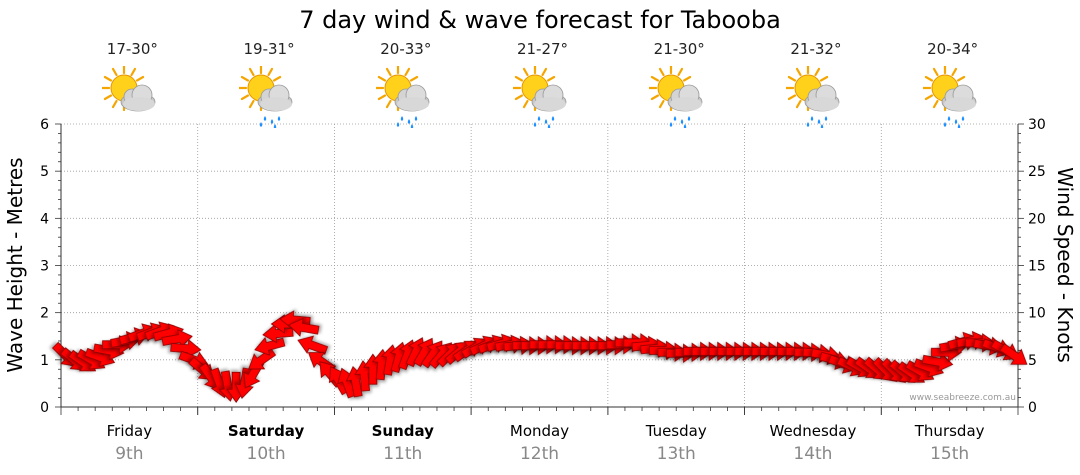 Image resolution: width=1080 pixels, height=475 pixels. What do you see at coordinates (406, 49) in the screenshot?
I see `temp-range-label: 20-33°` at bounding box center [406, 49].